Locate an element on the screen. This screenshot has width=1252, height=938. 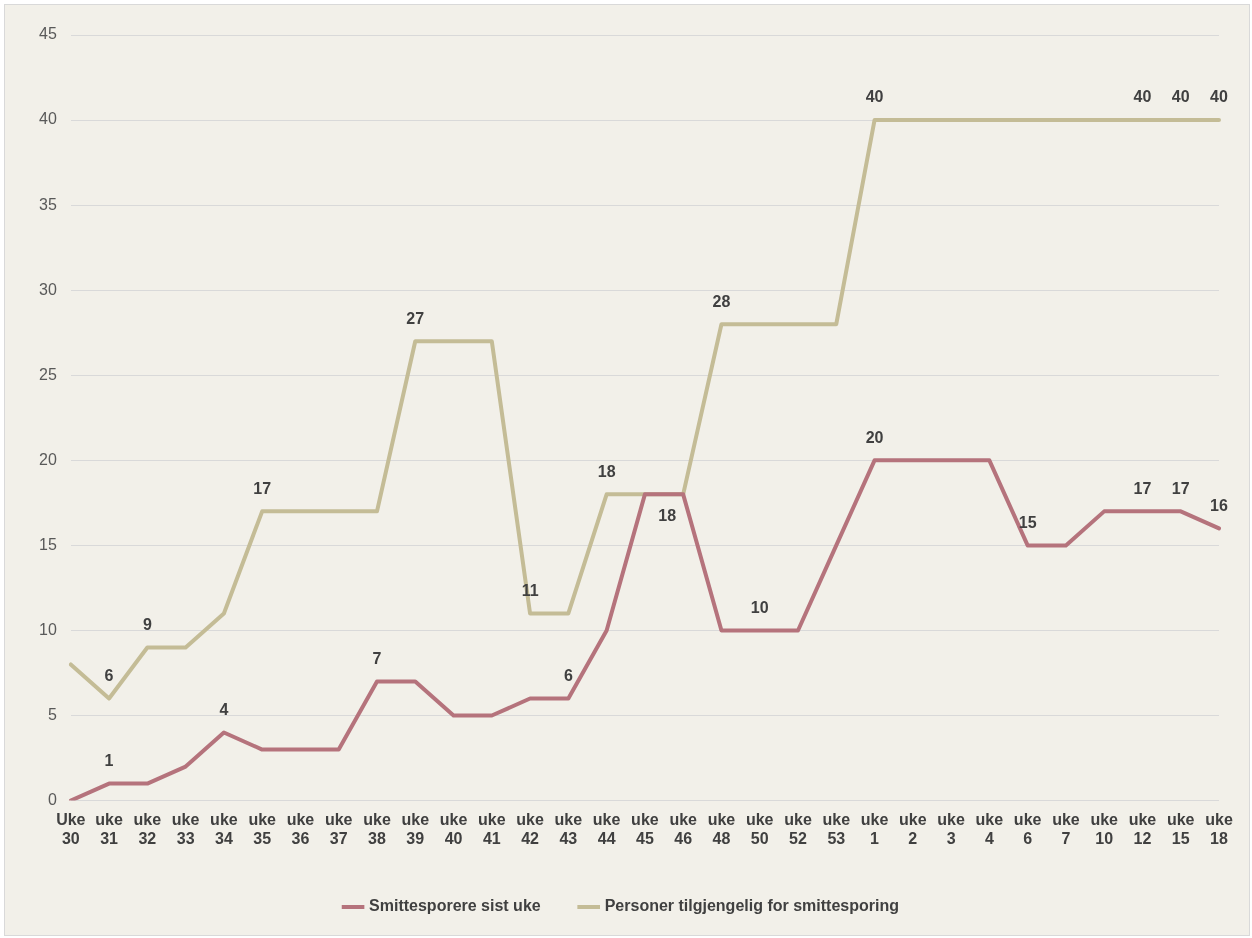
x-tick-label: uke 53 is located at coordinates (836, 828).